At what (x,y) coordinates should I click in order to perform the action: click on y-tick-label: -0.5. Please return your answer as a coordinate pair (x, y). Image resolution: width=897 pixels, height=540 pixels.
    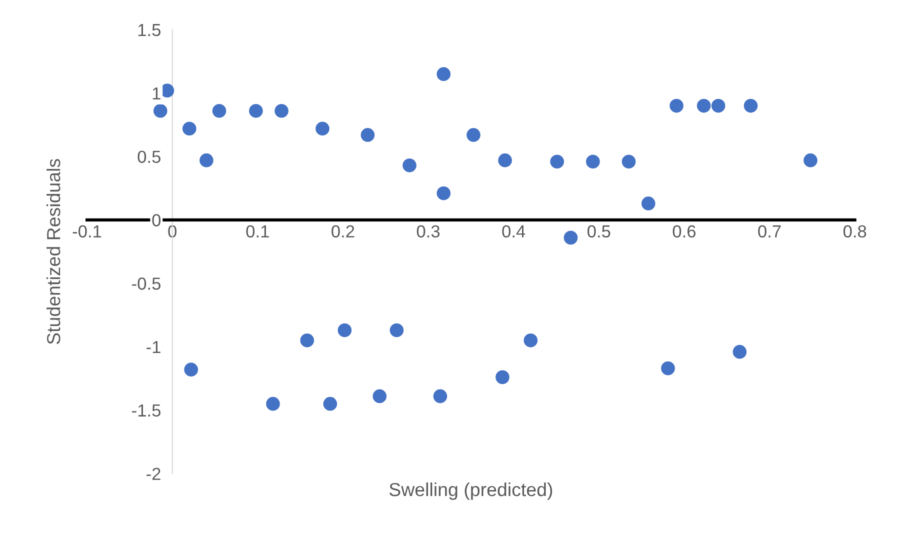
    Looking at the image, I should click on (146, 284).